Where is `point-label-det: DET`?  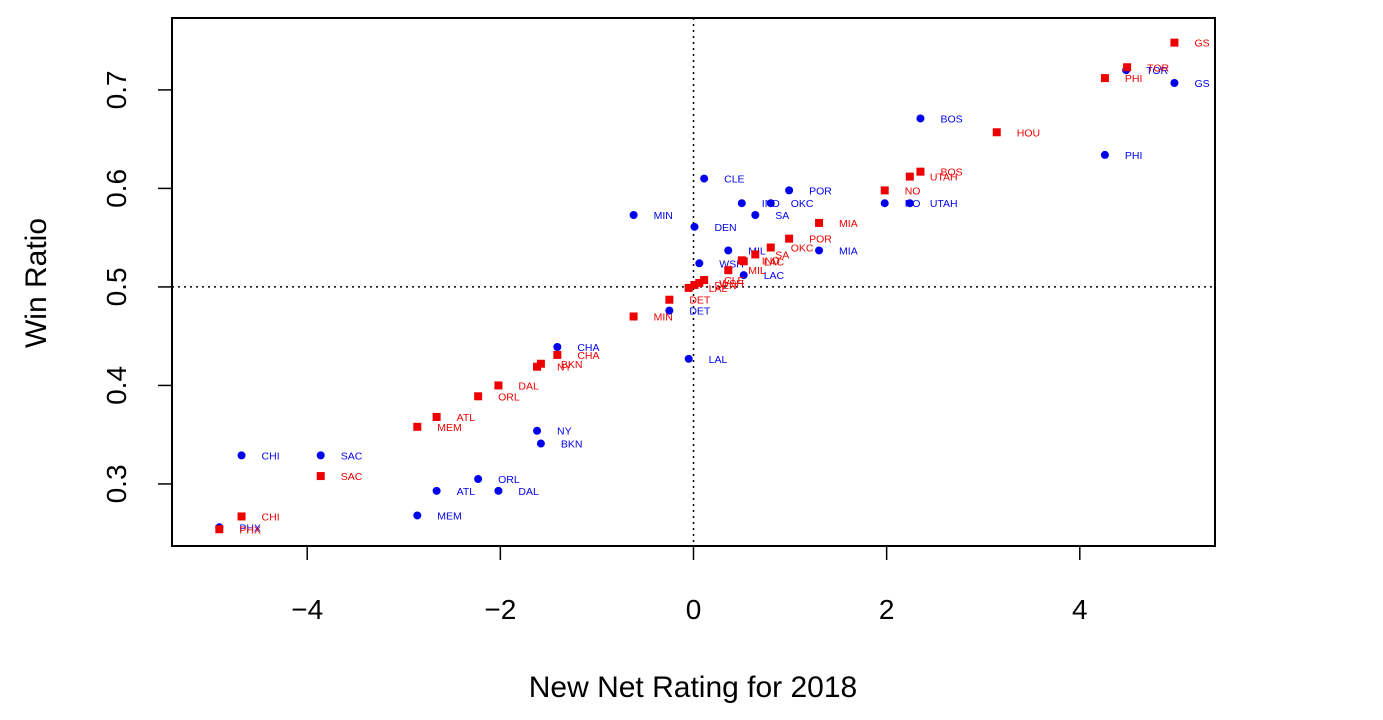
point-label-det: DET is located at coordinates (700, 301).